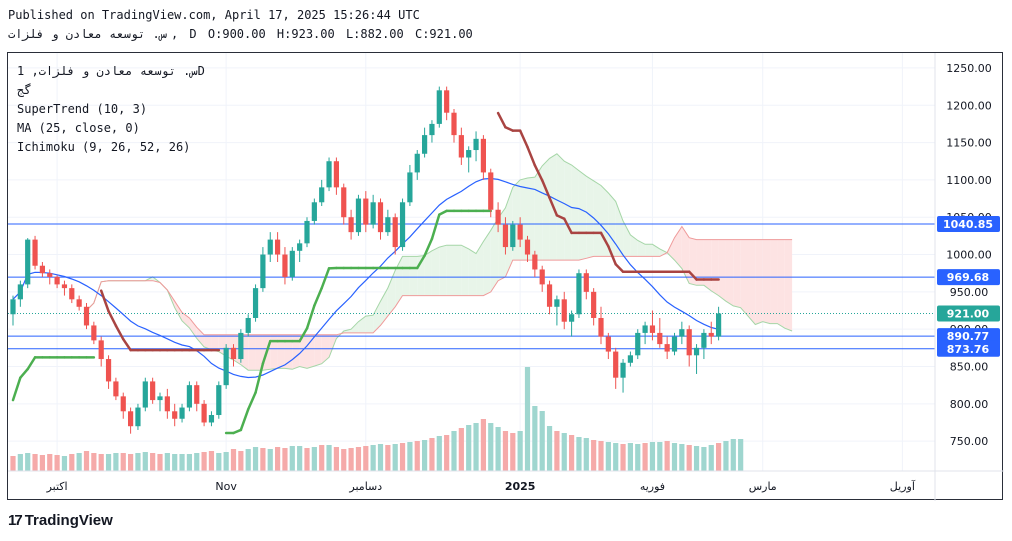 This screenshot has height=541, width=1012. Describe the element at coordinates (968, 277) in the screenshot. I see `price-label-text: 969.68` at that location.